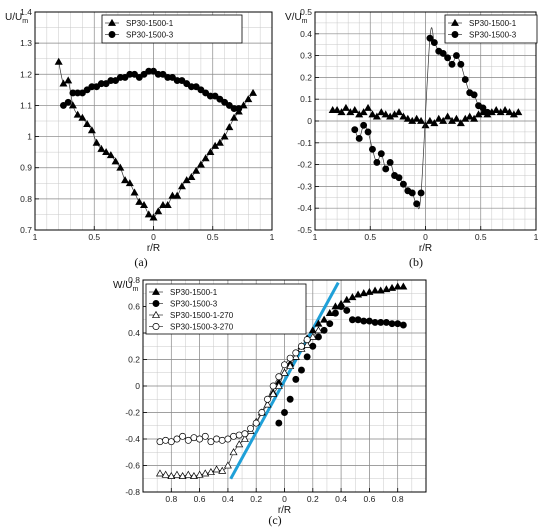  I want to click on y-tick-label: 0.7, so click(26, 230).